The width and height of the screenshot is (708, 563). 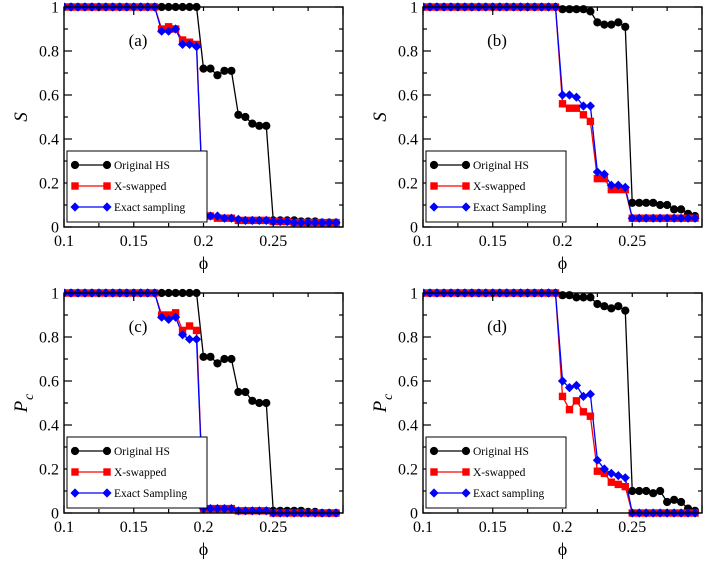 What do you see at coordinates (414, 228) in the screenshot?
I see `y-tick-label: 0` at bounding box center [414, 228].